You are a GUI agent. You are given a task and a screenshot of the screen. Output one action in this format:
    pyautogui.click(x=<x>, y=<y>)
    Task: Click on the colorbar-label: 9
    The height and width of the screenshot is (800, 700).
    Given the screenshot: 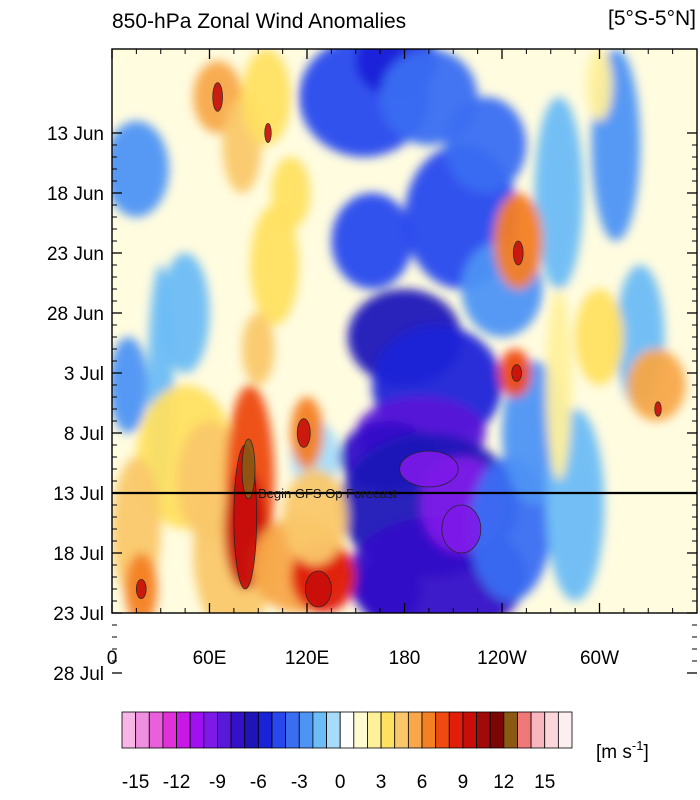 What is the action you would take?
    pyautogui.click(x=463, y=782)
    